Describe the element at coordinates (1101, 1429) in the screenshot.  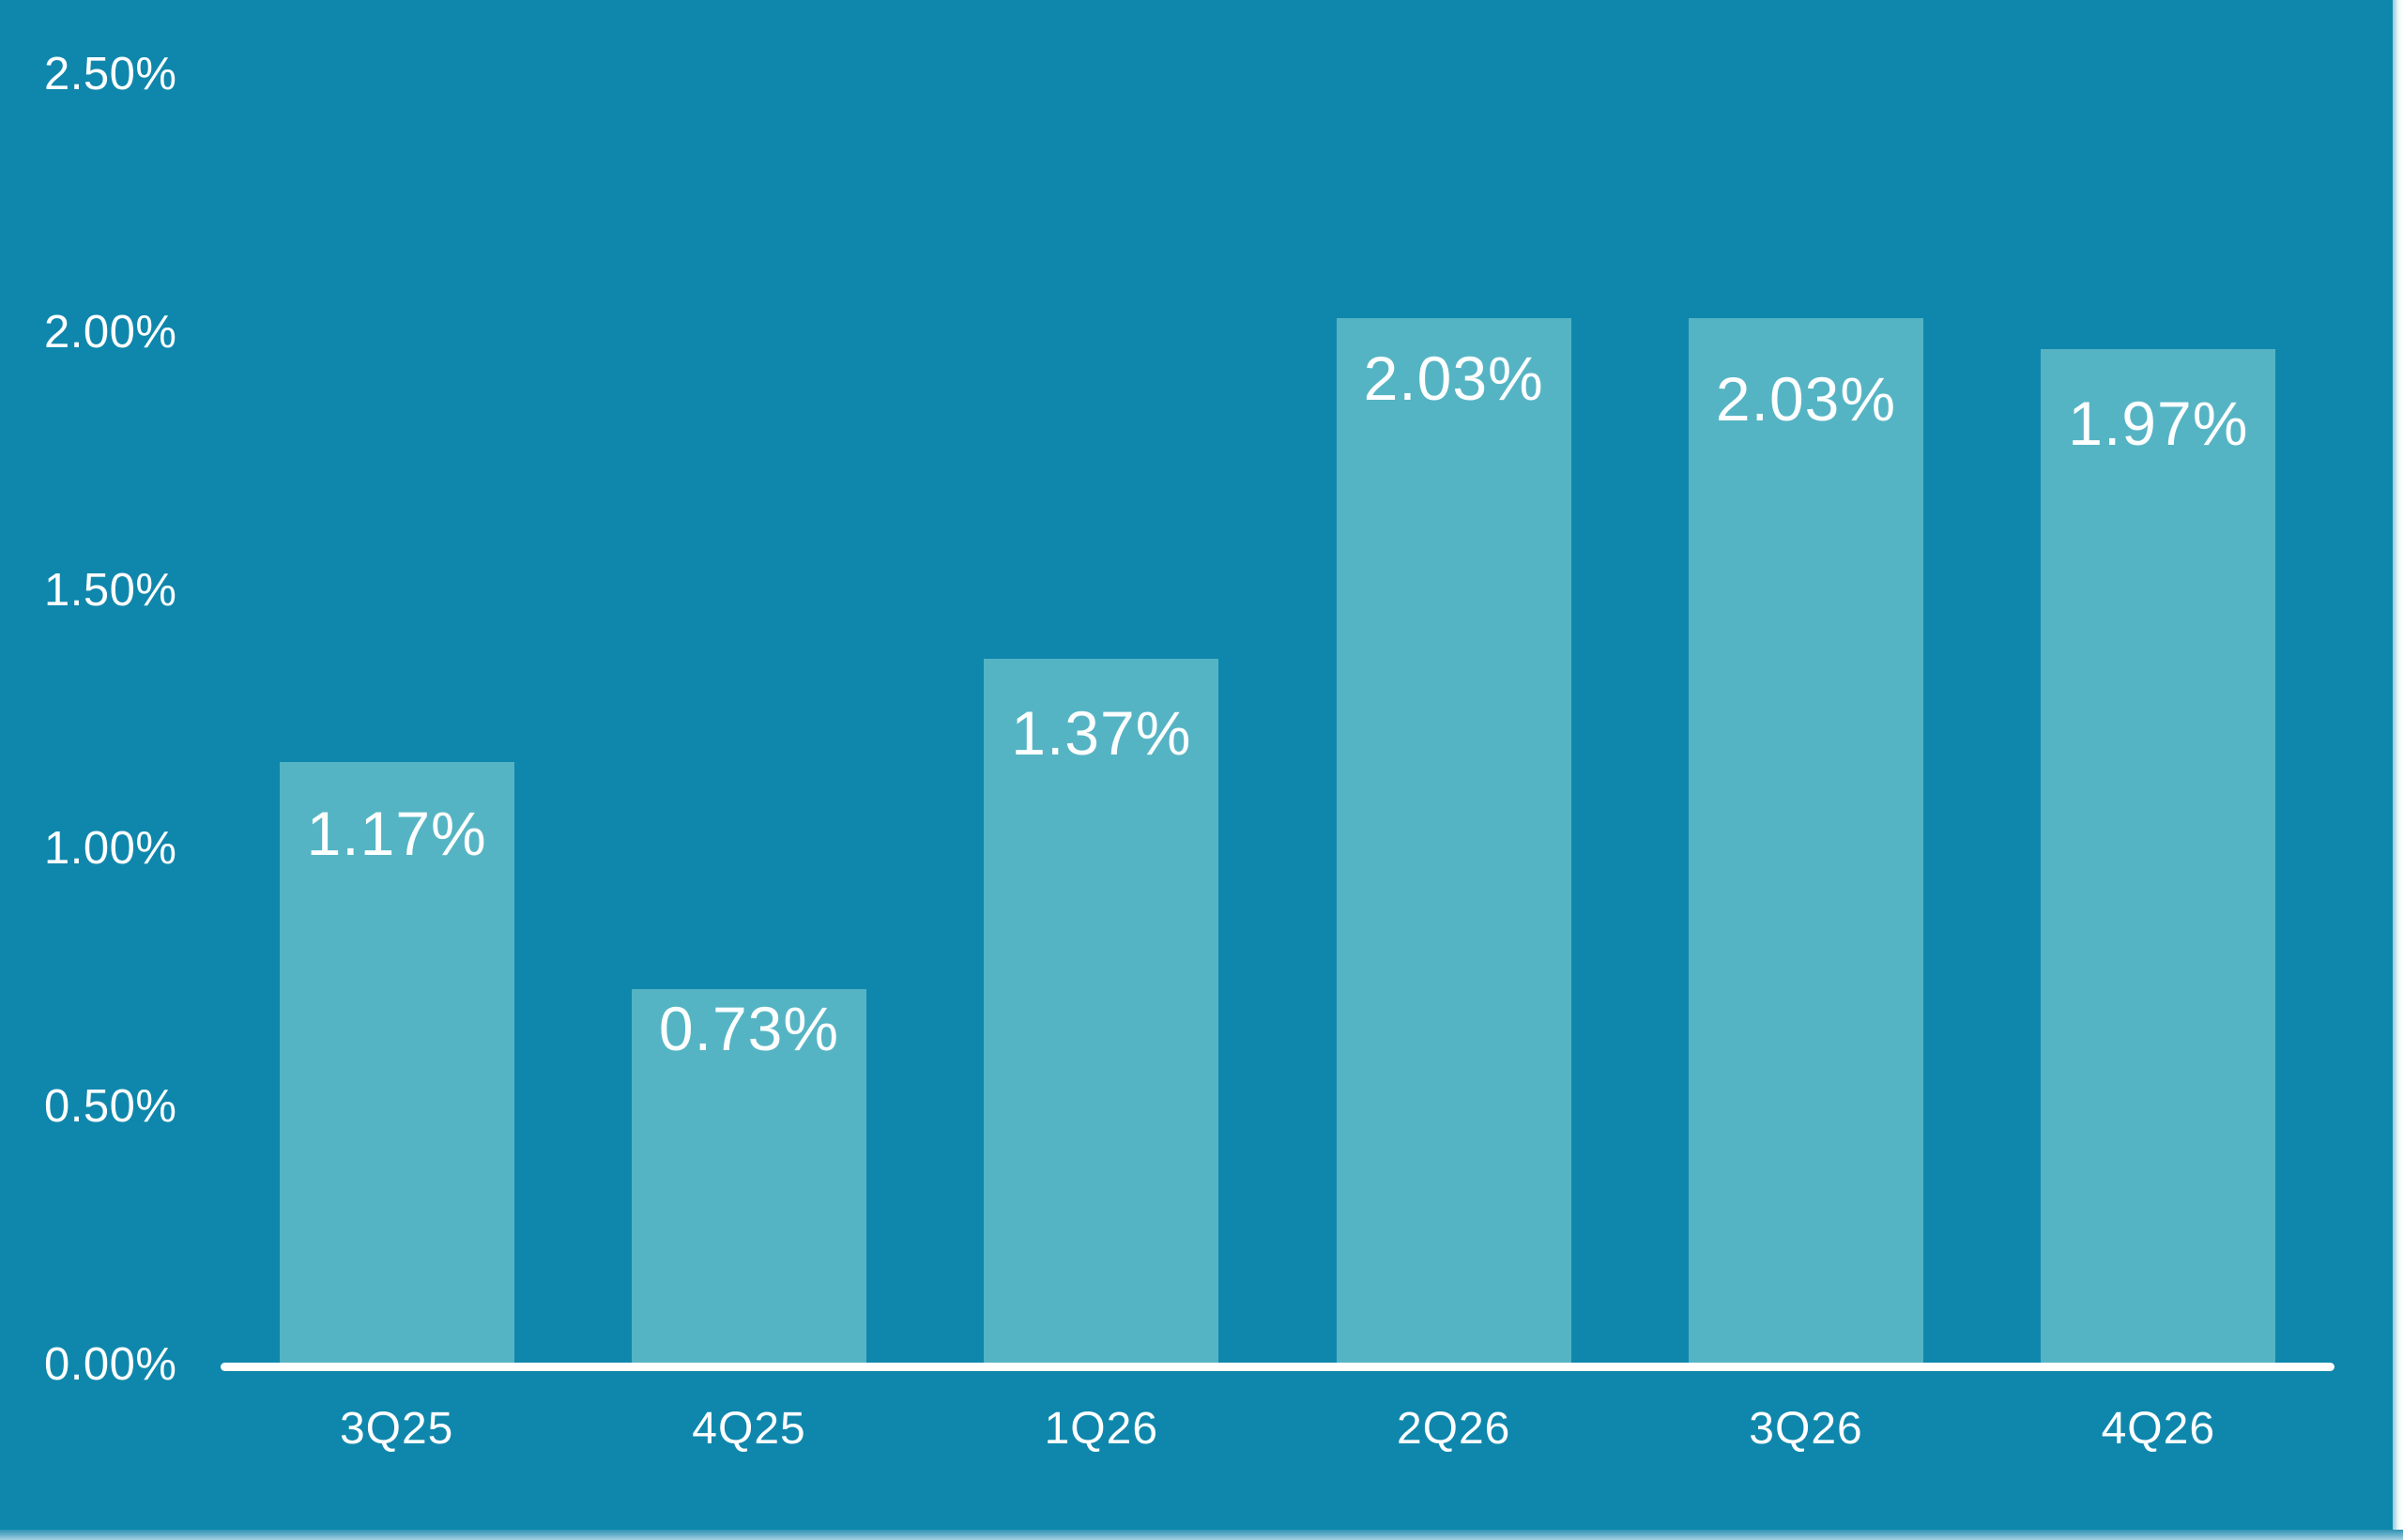
I see `x-axis-label-1q26: 1Q26` at that location.